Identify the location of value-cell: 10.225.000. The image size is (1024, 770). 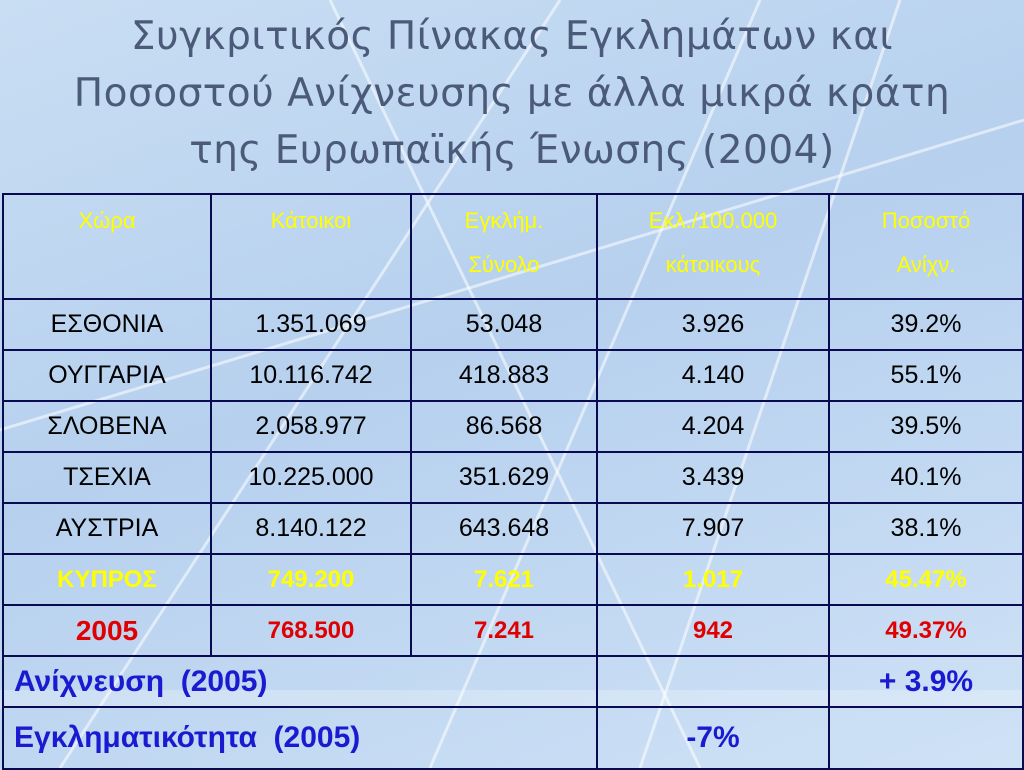
(311, 477).